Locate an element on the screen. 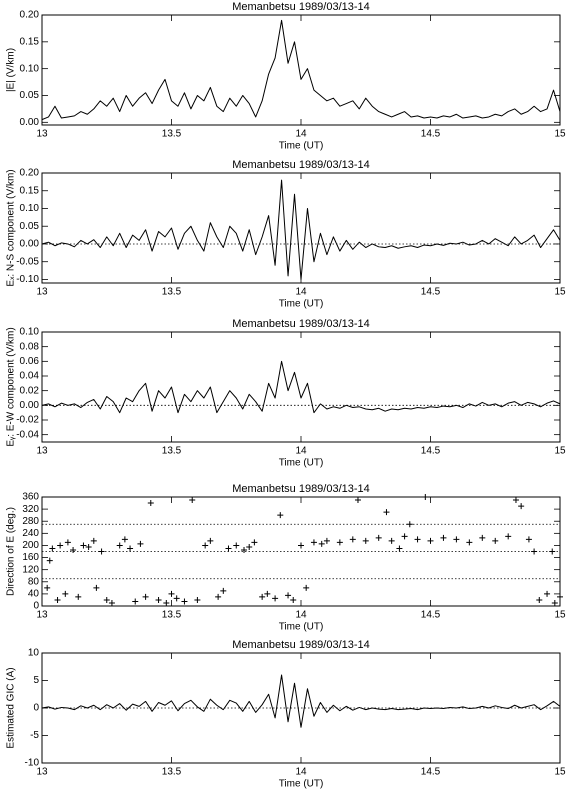 This screenshot has width=567, height=791. y-tick-label: 0.08 is located at coordinates (30, 346).